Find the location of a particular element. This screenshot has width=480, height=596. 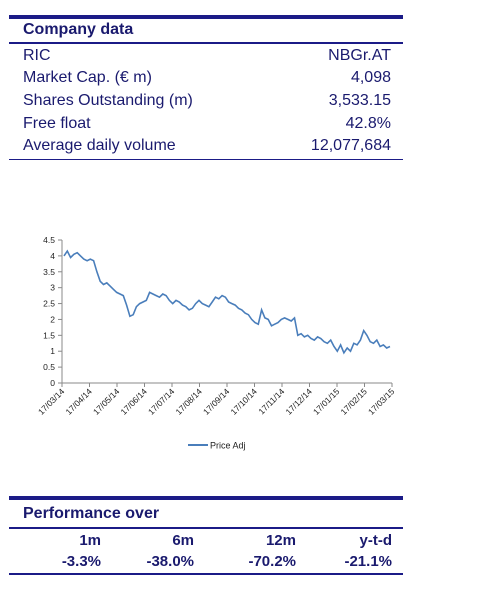

company-data-title: Company data is located at coordinates (78, 29).